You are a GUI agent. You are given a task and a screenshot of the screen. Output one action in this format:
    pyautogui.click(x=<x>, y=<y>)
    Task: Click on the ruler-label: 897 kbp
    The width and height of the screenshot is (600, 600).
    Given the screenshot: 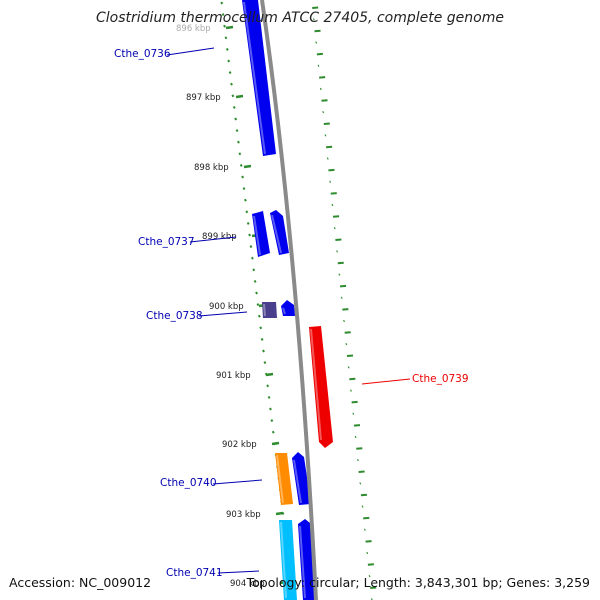 What is the action you would take?
    pyautogui.click(x=203, y=98)
    